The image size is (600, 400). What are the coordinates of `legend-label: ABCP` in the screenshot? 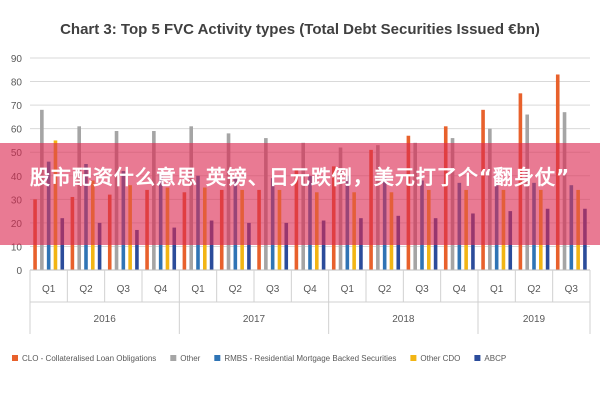 It's located at (495, 358).